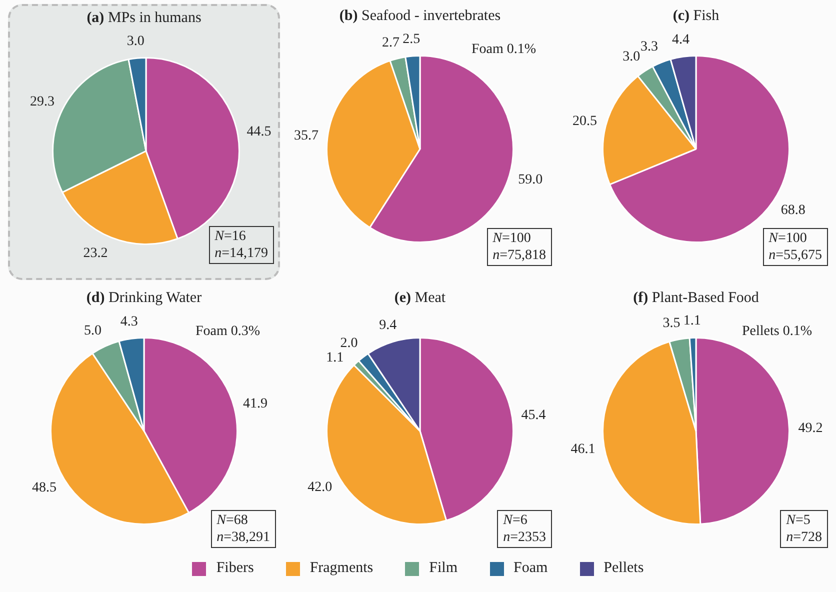 This screenshot has width=836, height=592. What do you see at coordinates (306, 136) in the screenshot?
I see `data-label: 35.7` at bounding box center [306, 136].